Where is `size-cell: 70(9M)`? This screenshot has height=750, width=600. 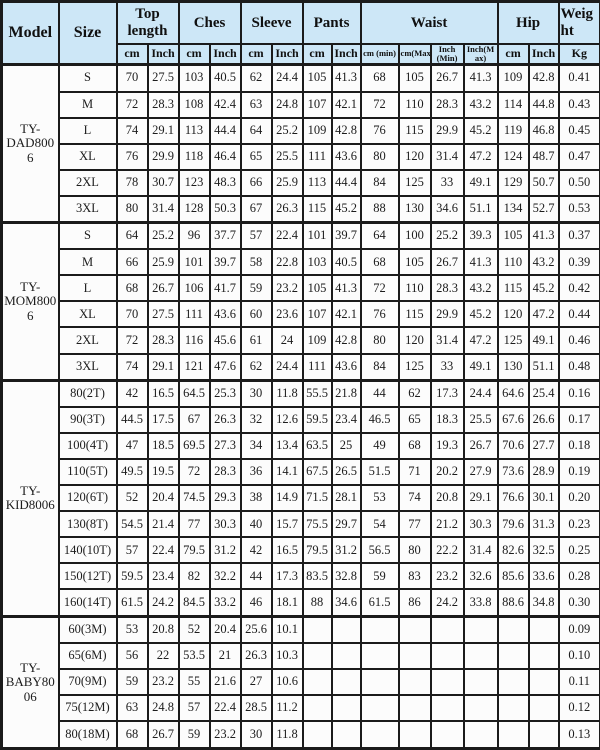 size-cell: 70(9M) is located at coordinates (87, 682).